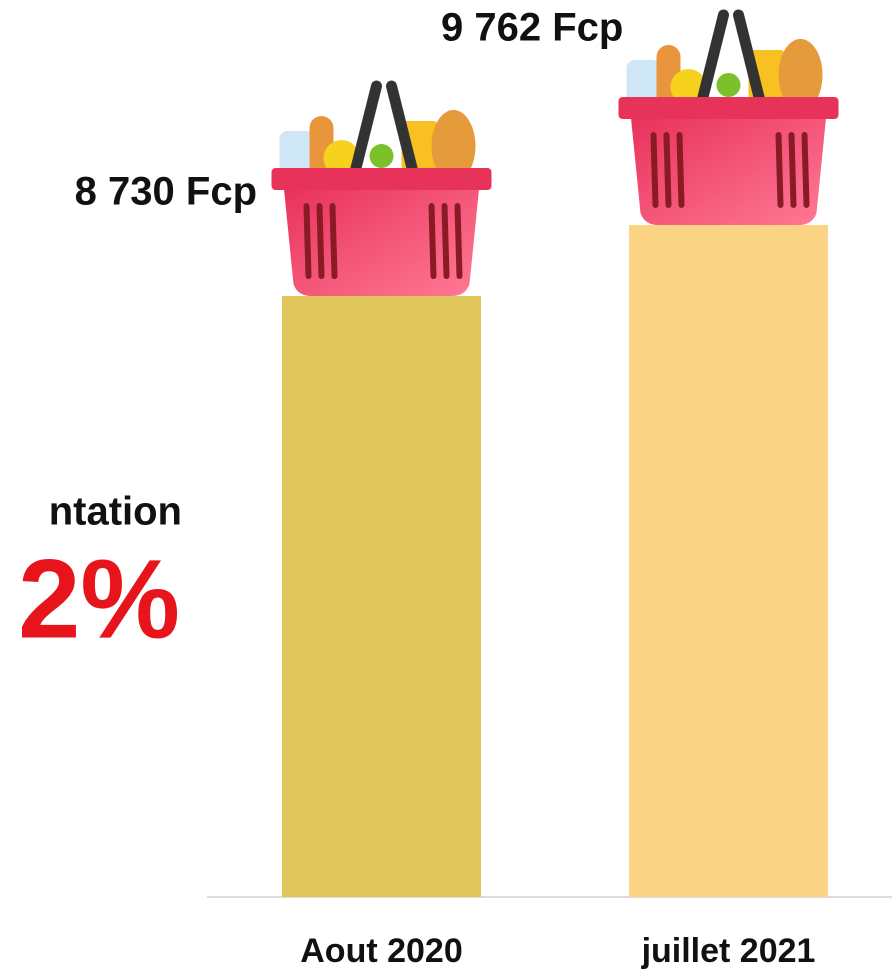 The width and height of the screenshot is (892, 975). What do you see at coordinates (115, 512) in the screenshot?
I see `annotation: ntation` at bounding box center [115, 512].